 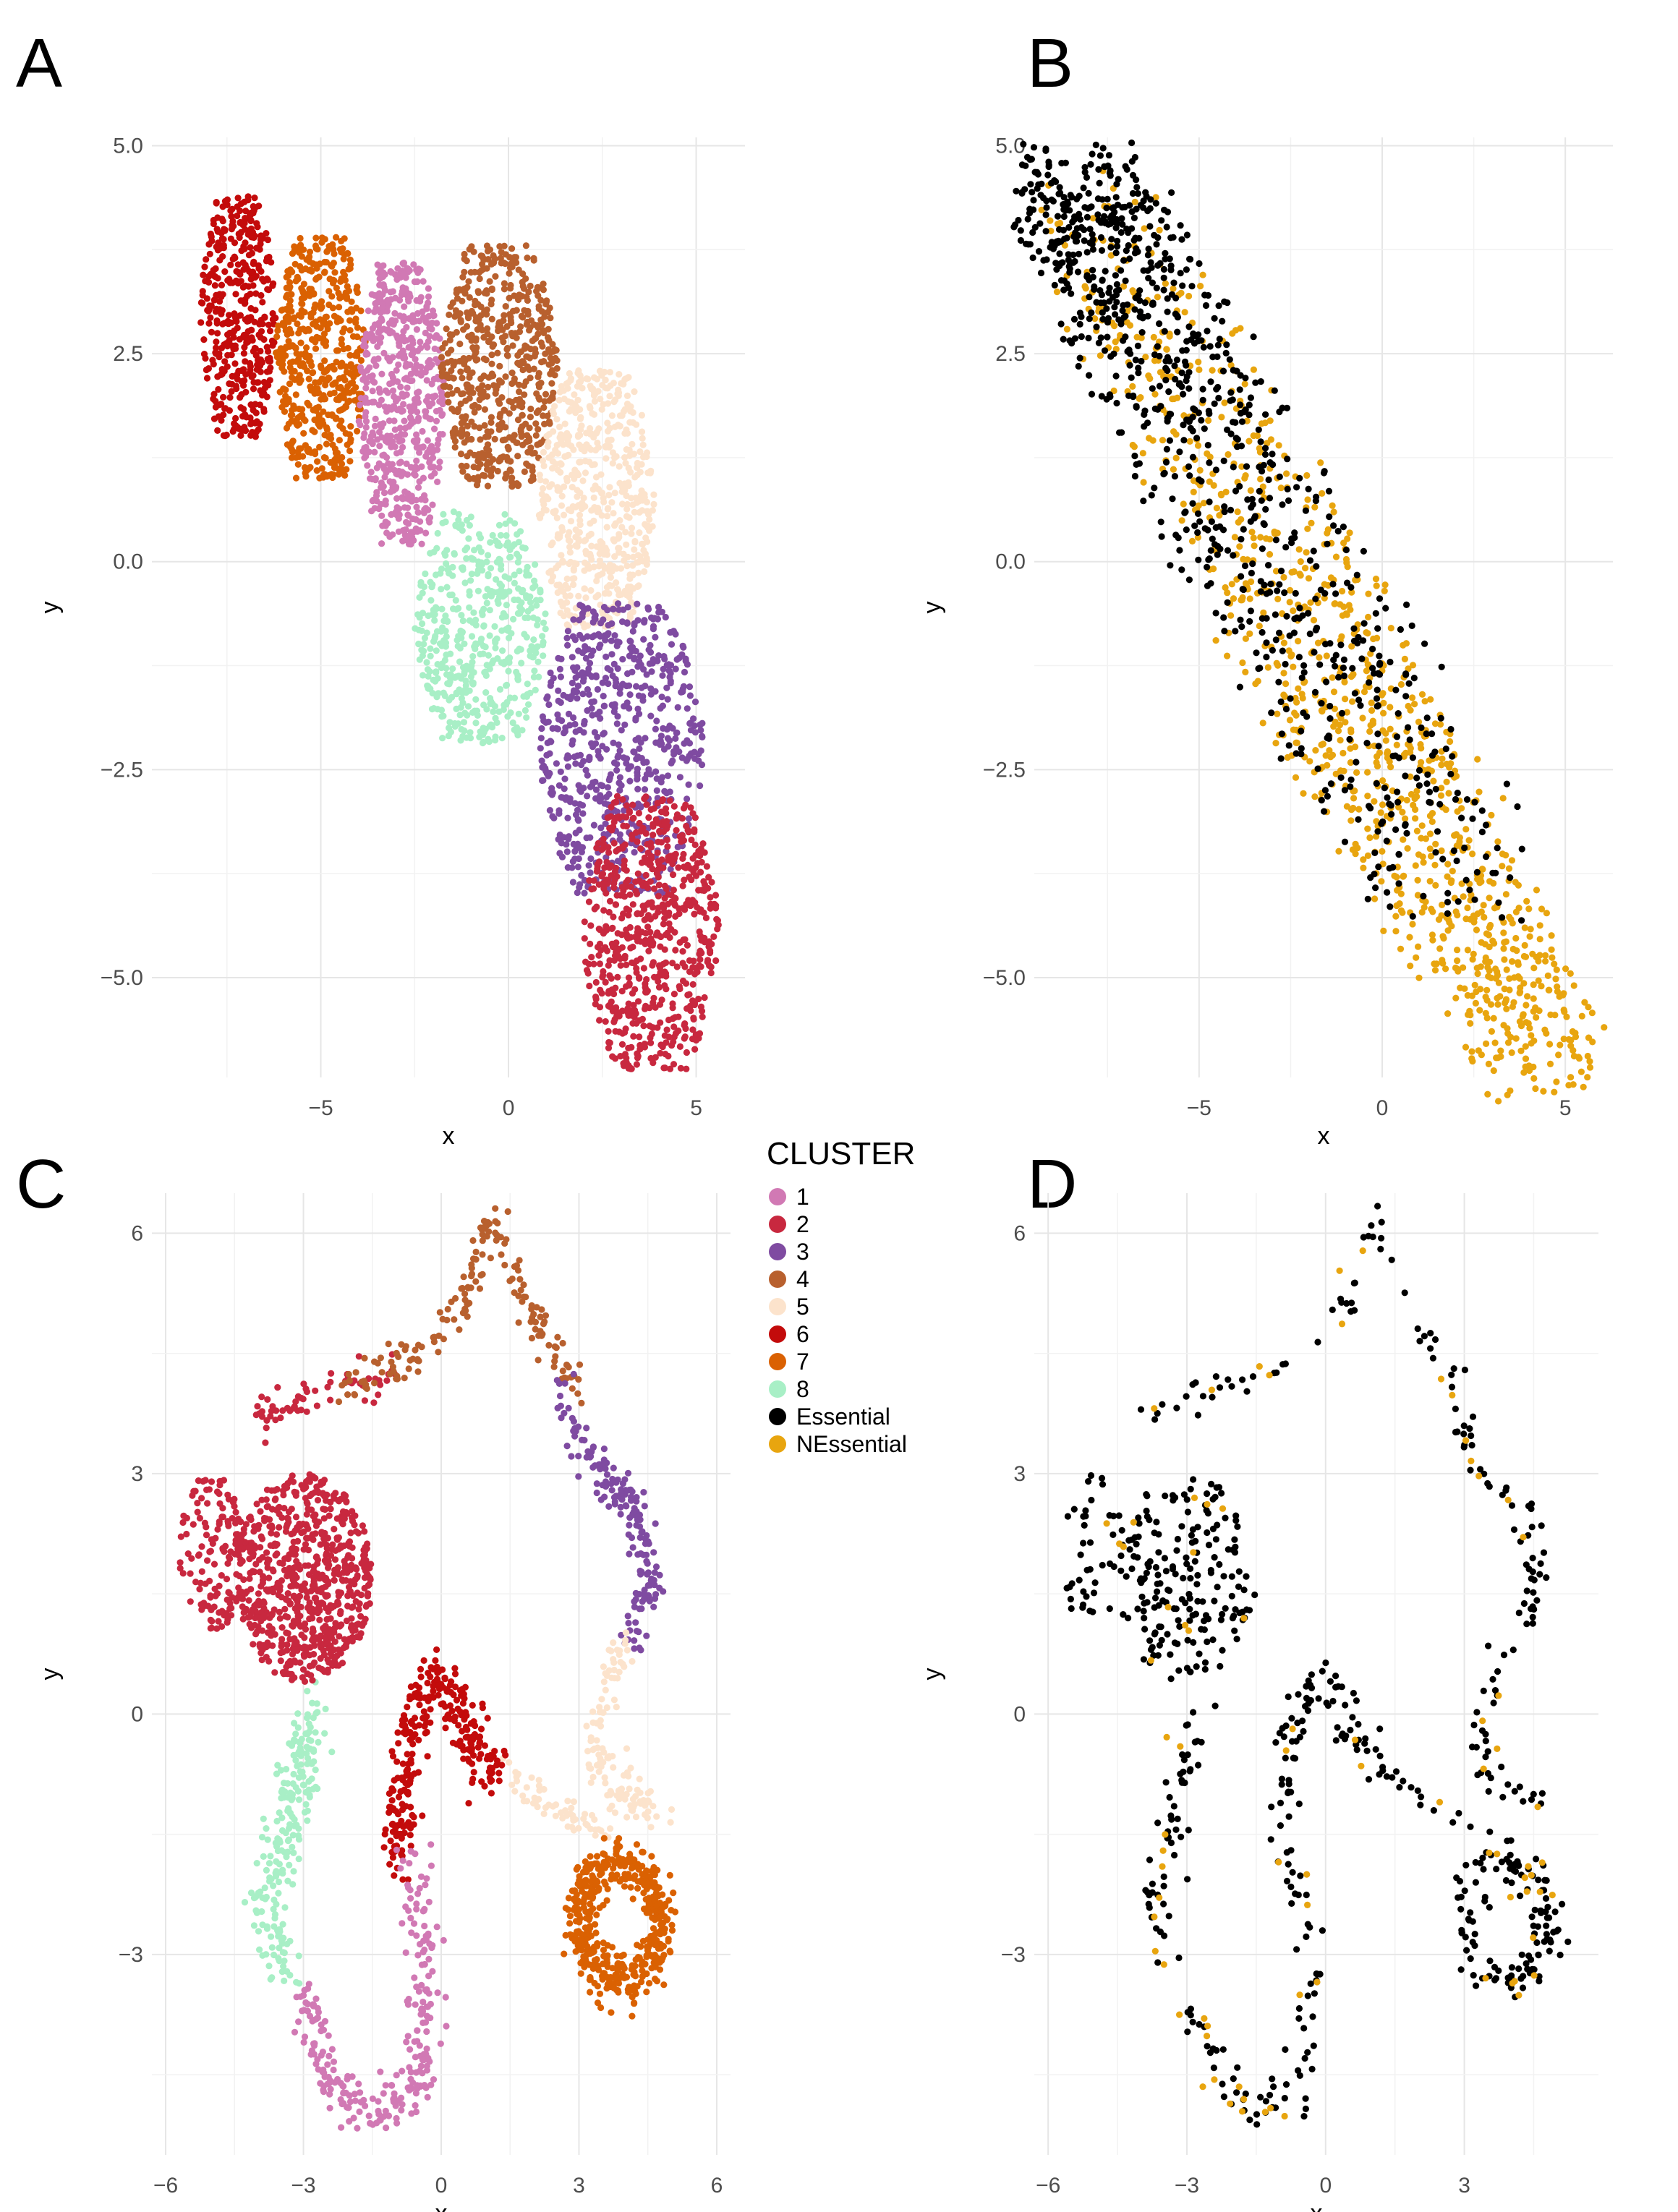 I want to click on panel-label-b: B, so click(x=1050, y=63).